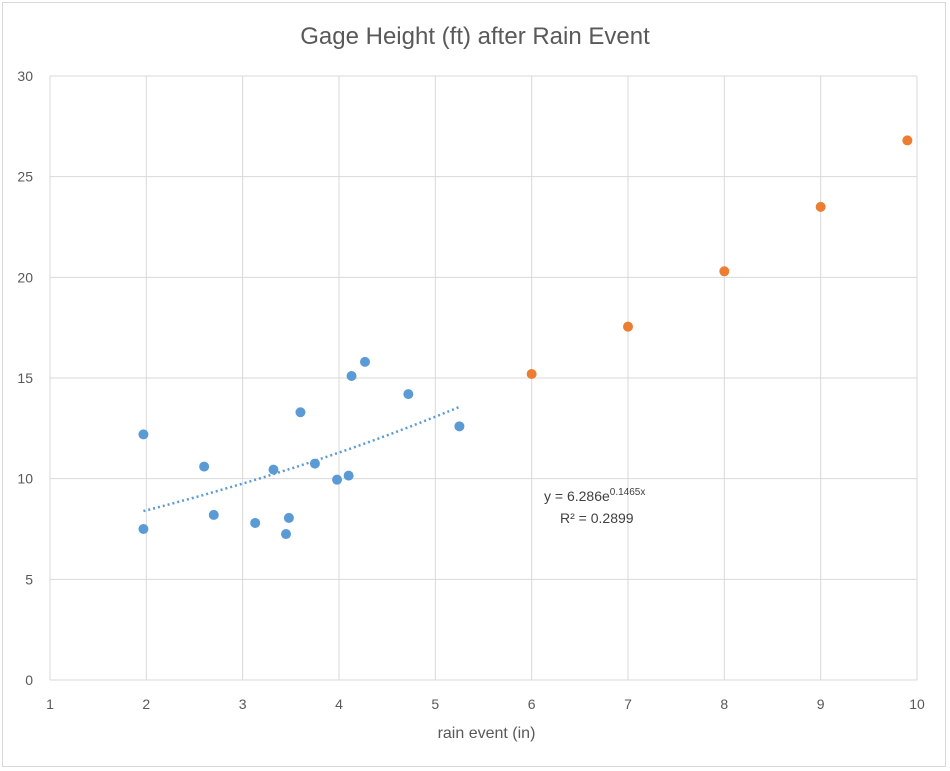  Describe the element at coordinates (29, 579) in the screenshot. I see `y-tick-label: 5` at that location.